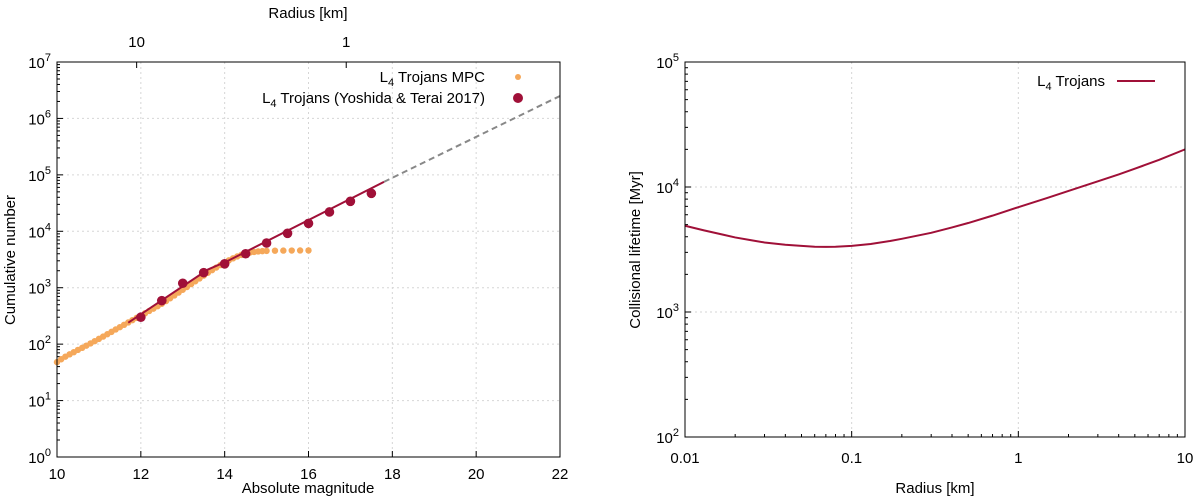  Describe the element at coordinates (472, 139) in the screenshot. I see `extrapolation-line` at that location.